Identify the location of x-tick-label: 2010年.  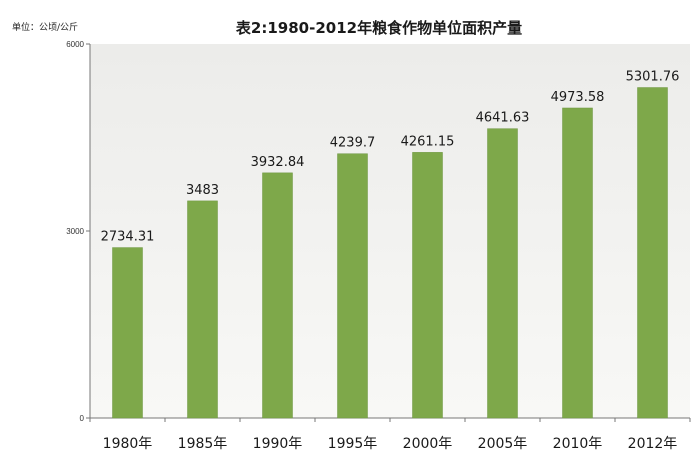
(578, 444).